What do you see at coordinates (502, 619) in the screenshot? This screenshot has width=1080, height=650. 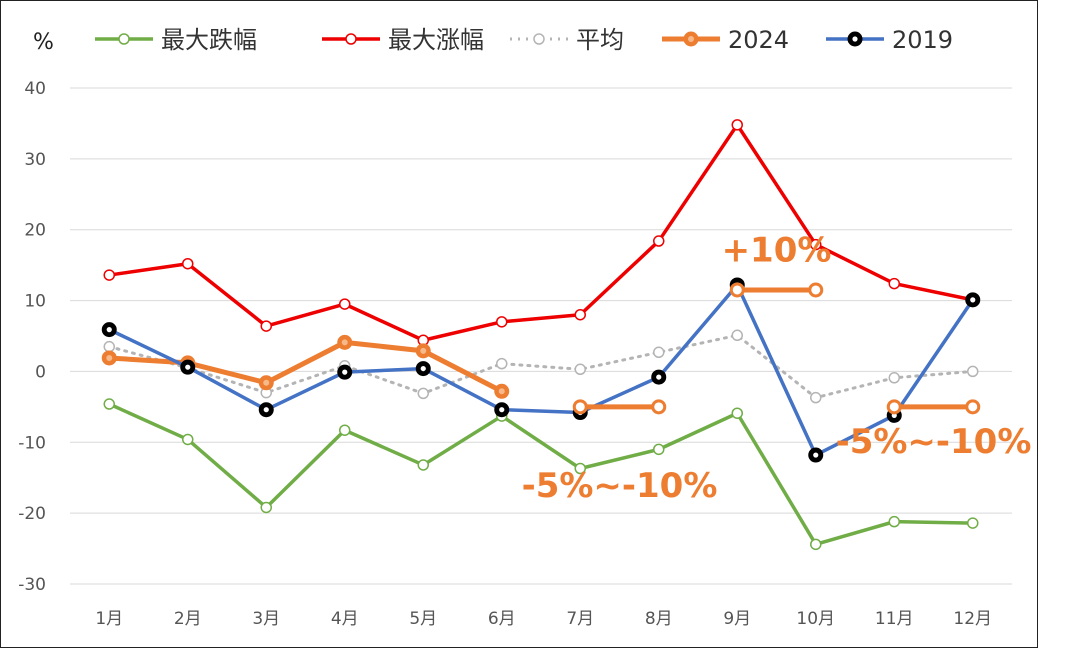 I see `x-tick-label: 6月` at bounding box center [502, 619].